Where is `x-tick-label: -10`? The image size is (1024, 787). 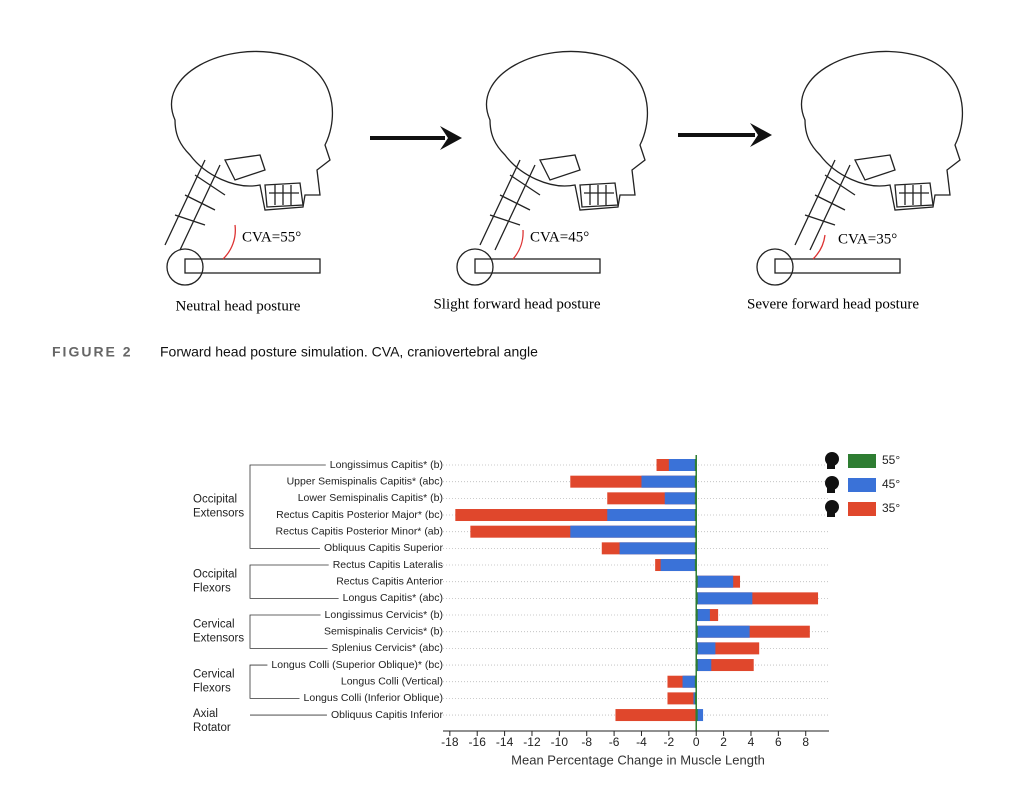 x-tick-label: -10 is located at coordinates (560, 742).